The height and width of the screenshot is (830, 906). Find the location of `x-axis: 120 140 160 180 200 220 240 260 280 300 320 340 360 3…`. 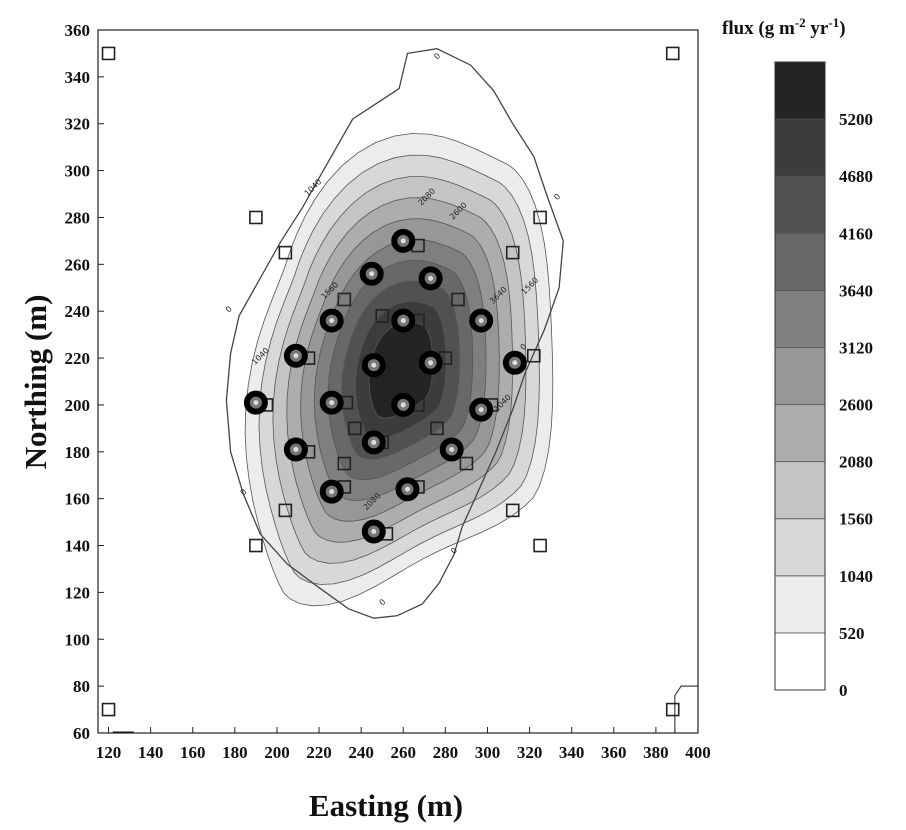

x-axis: 120 140 160 180 200 220 240 260 280 300 320 340 360 3… is located at coordinates (403, 744).